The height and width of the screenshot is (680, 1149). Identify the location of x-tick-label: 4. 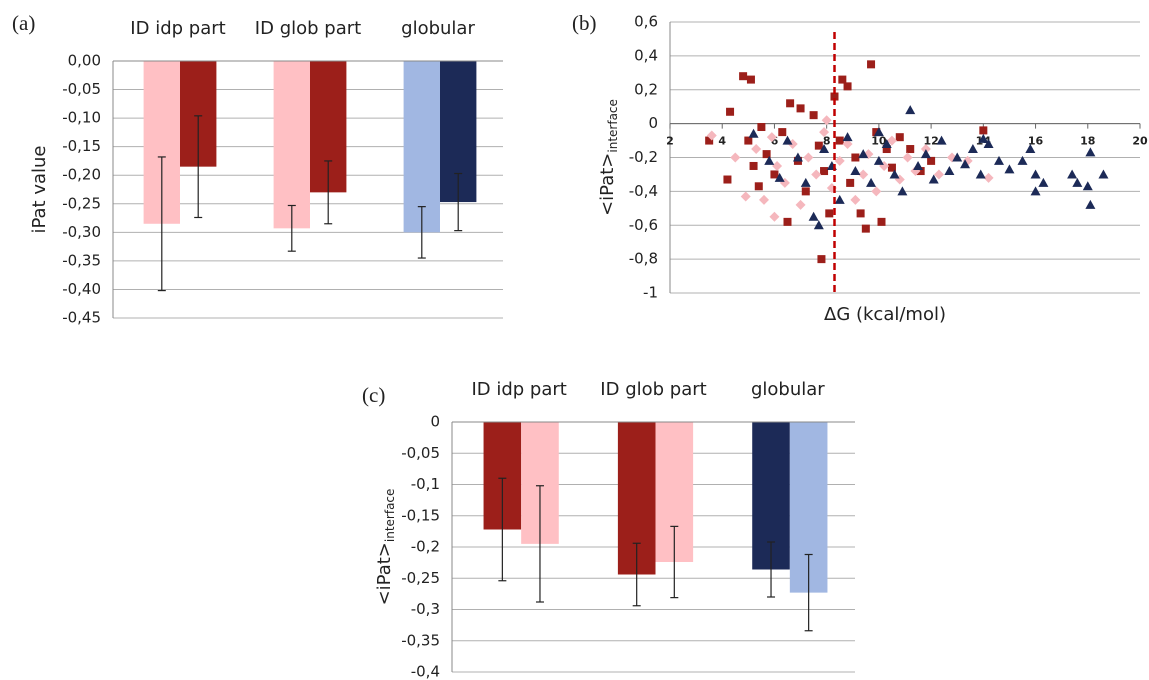
(722, 141).